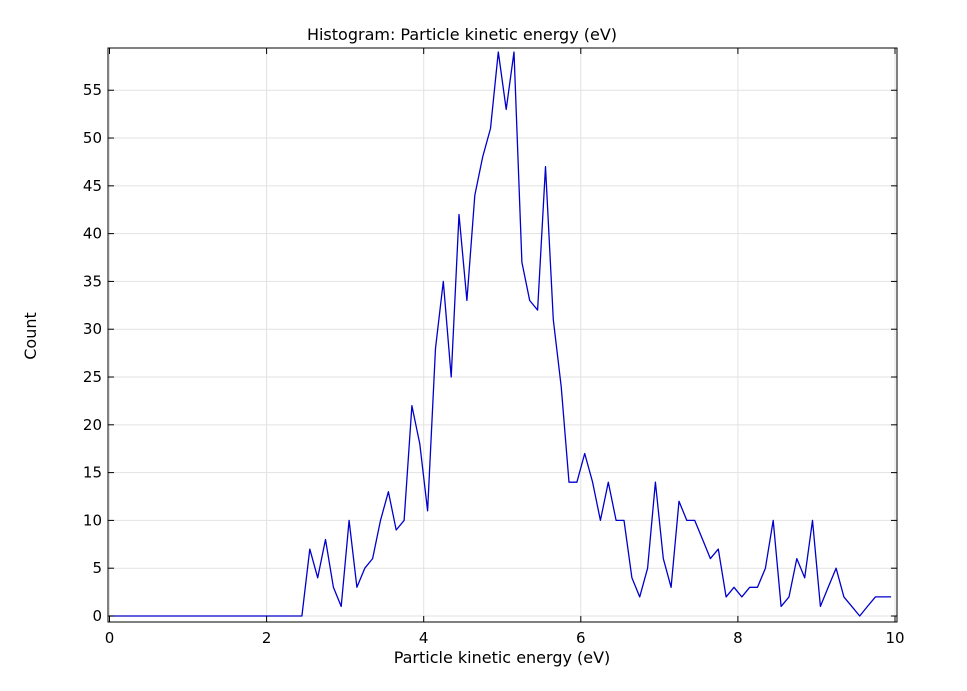 This screenshot has height=691, width=967. I want to click on x-tick-label: 6, so click(581, 638).